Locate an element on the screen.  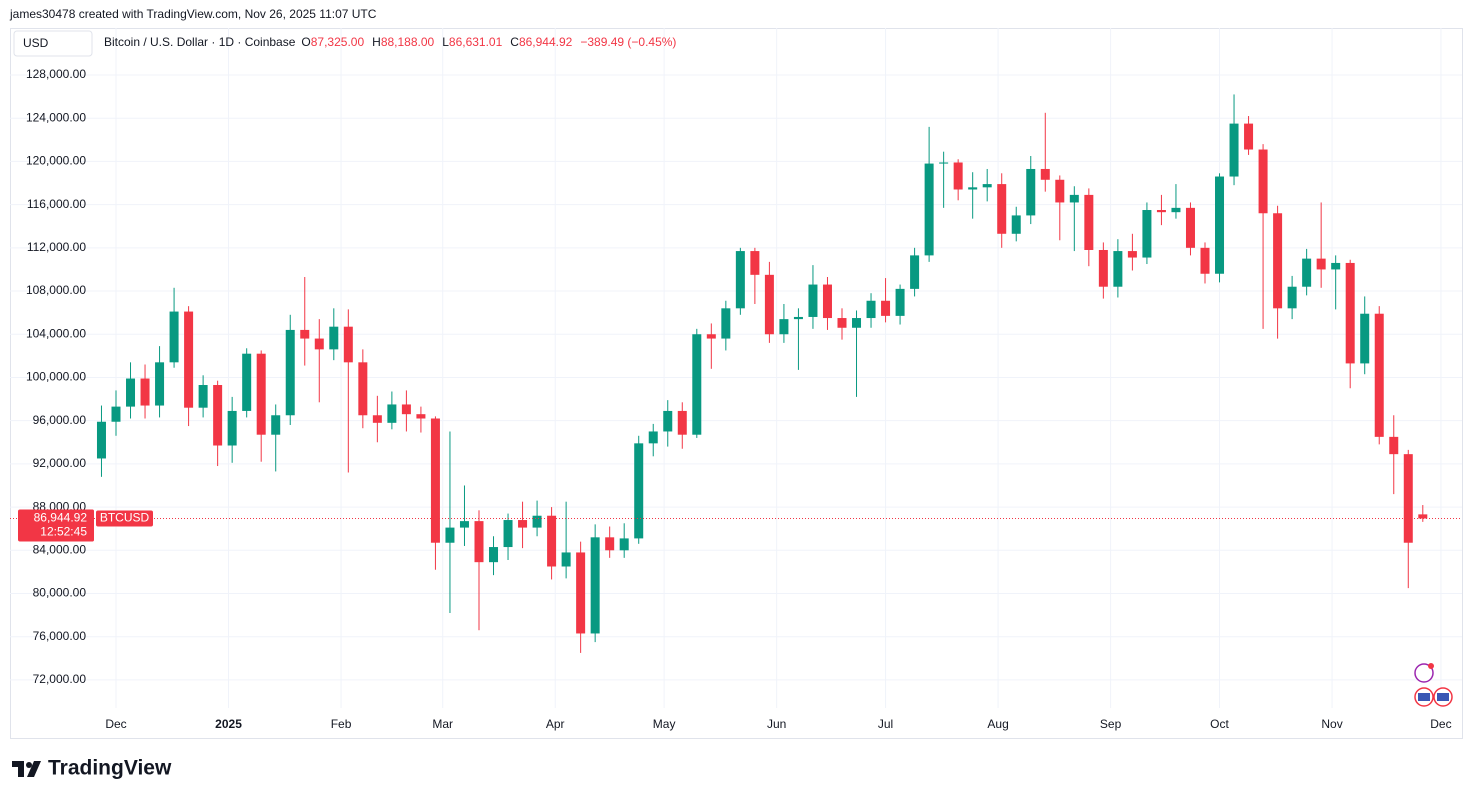
y-tick-label: 92,000.00 is located at coordinates (60, 463).